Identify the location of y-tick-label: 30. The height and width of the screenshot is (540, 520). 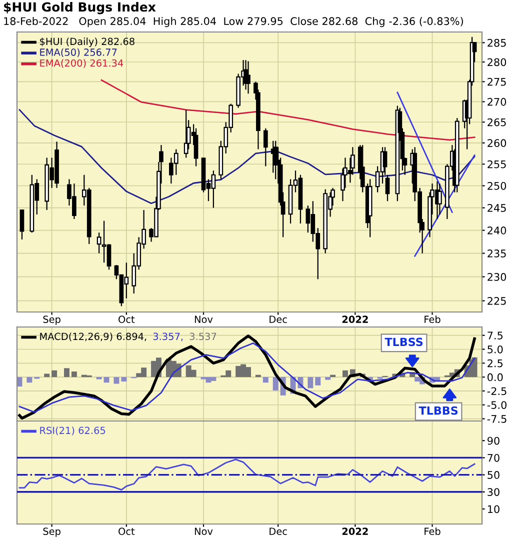
(494, 492).